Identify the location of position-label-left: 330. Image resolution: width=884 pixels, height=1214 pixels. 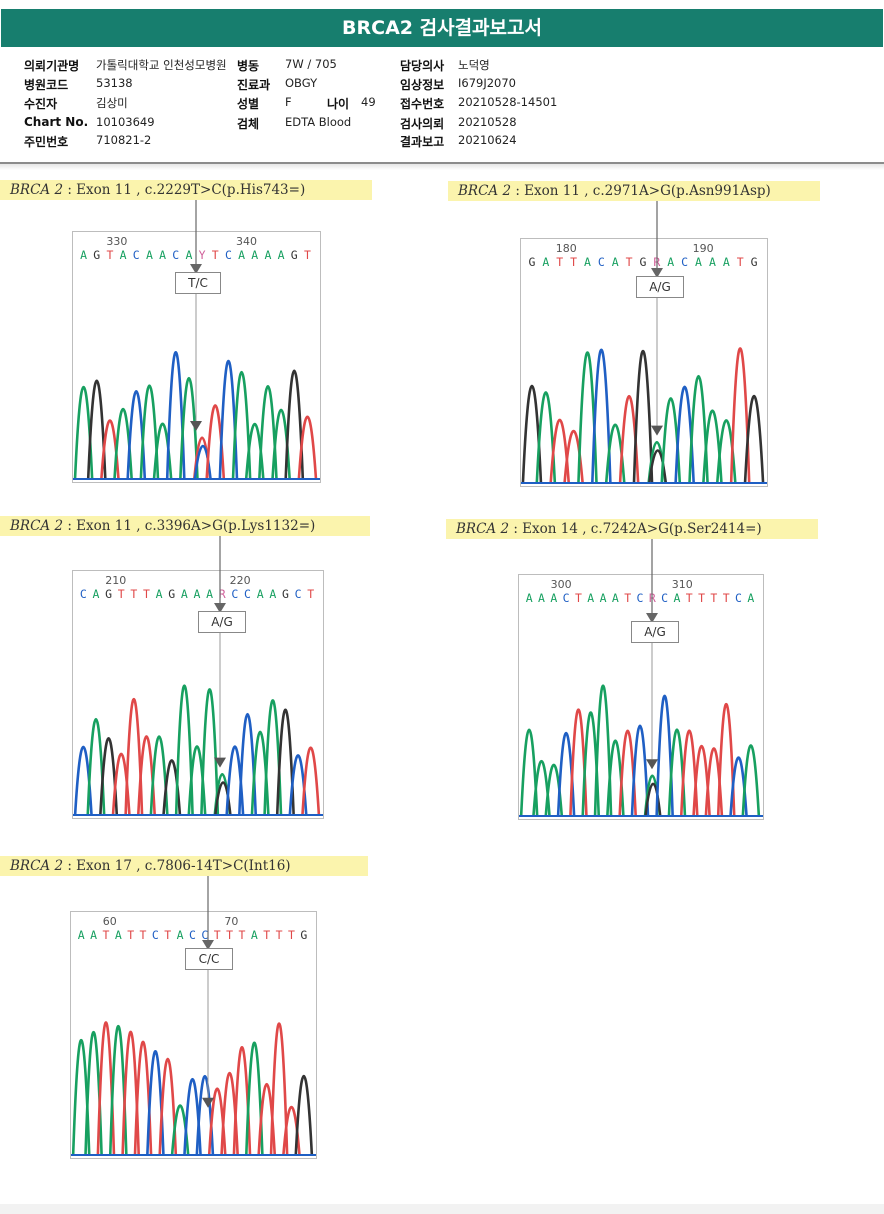
(116, 241).